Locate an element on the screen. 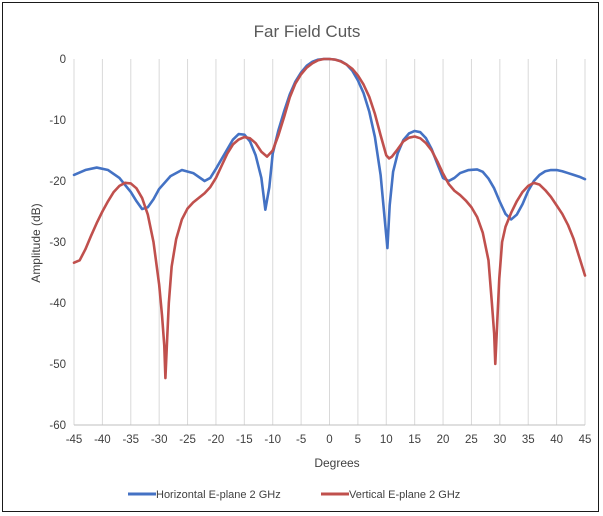 The image size is (603, 516). x-tick-label: -45 is located at coordinates (74, 440).